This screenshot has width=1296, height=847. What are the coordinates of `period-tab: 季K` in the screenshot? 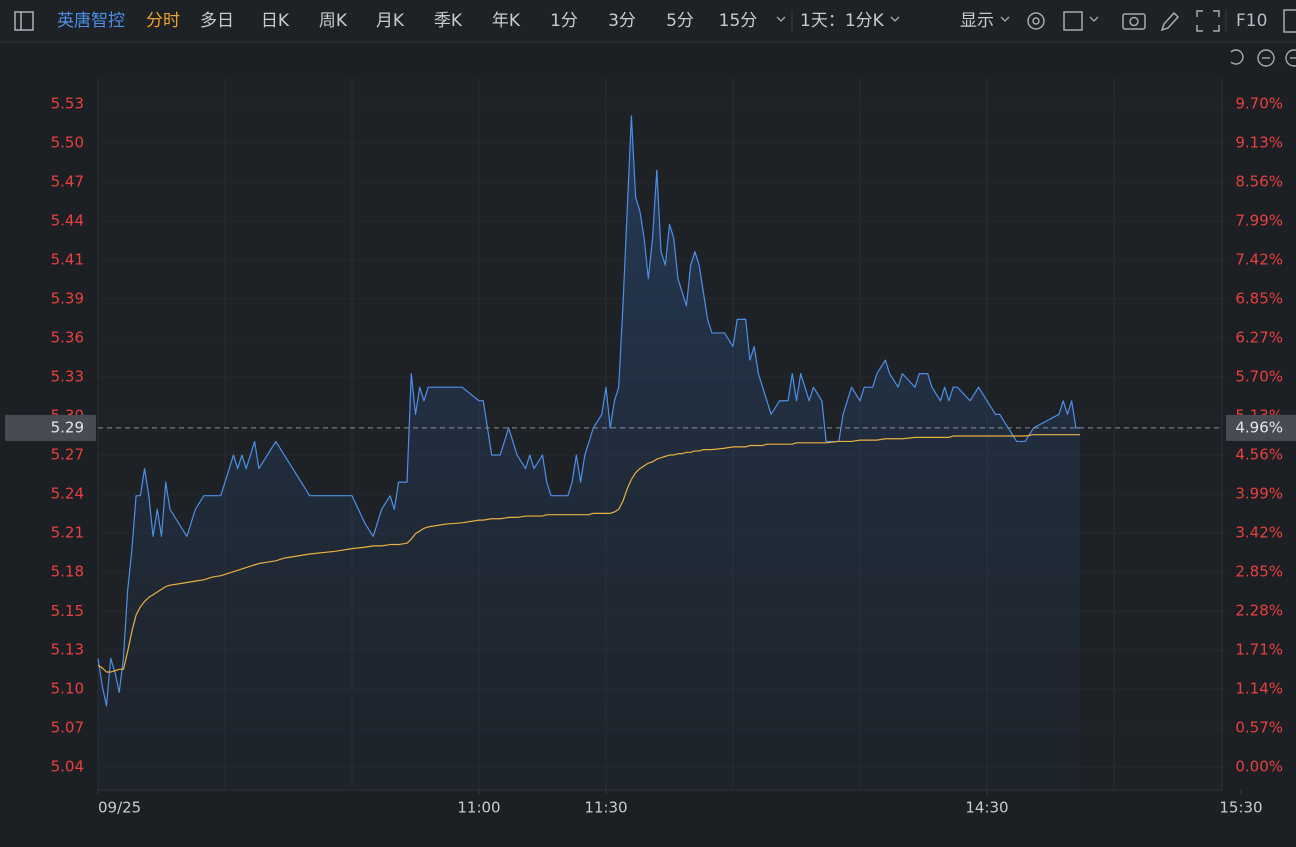 It's located at (448, 21).